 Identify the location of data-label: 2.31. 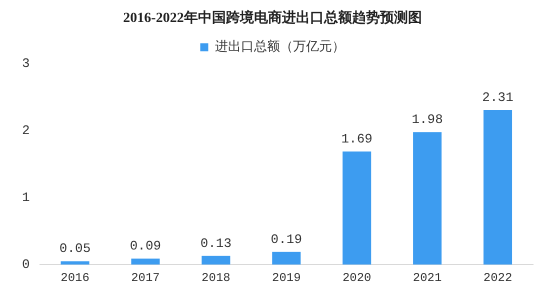
(498, 97).